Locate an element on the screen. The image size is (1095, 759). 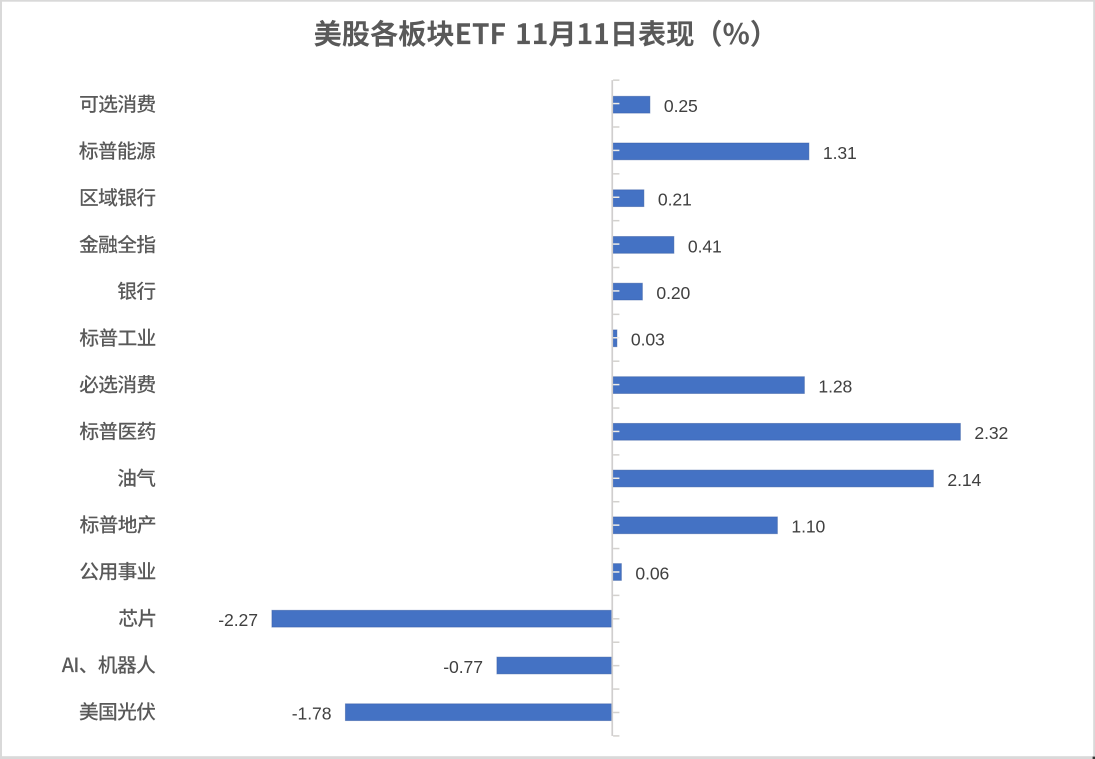
svg-text: 0.21 is located at coordinates (675, 200).